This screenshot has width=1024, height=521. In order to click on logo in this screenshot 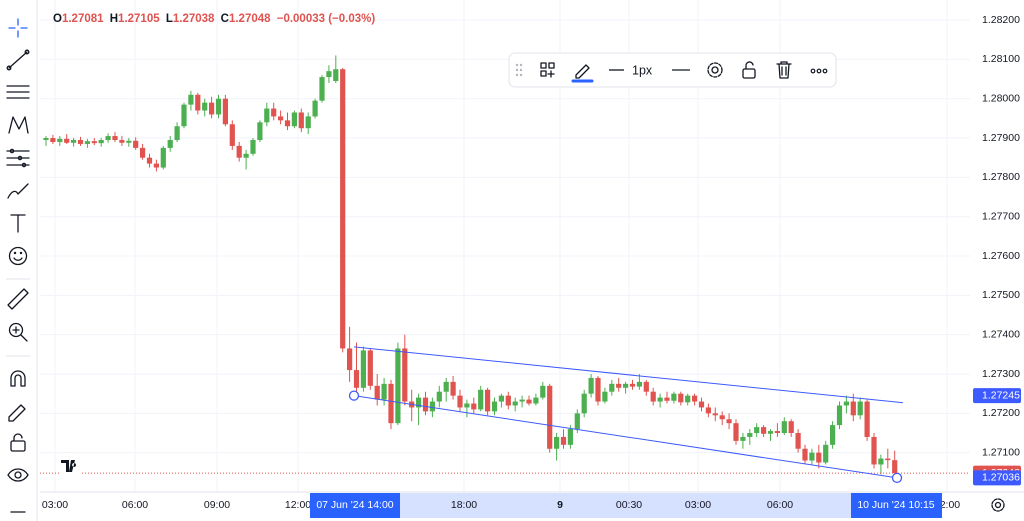, I will do `click(70, 465)`.